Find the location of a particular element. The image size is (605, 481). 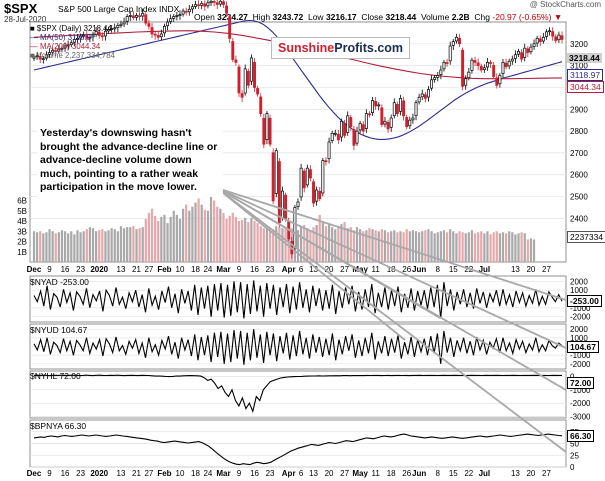

x-axis-label-bottom: Mar is located at coordinates (223, 473).